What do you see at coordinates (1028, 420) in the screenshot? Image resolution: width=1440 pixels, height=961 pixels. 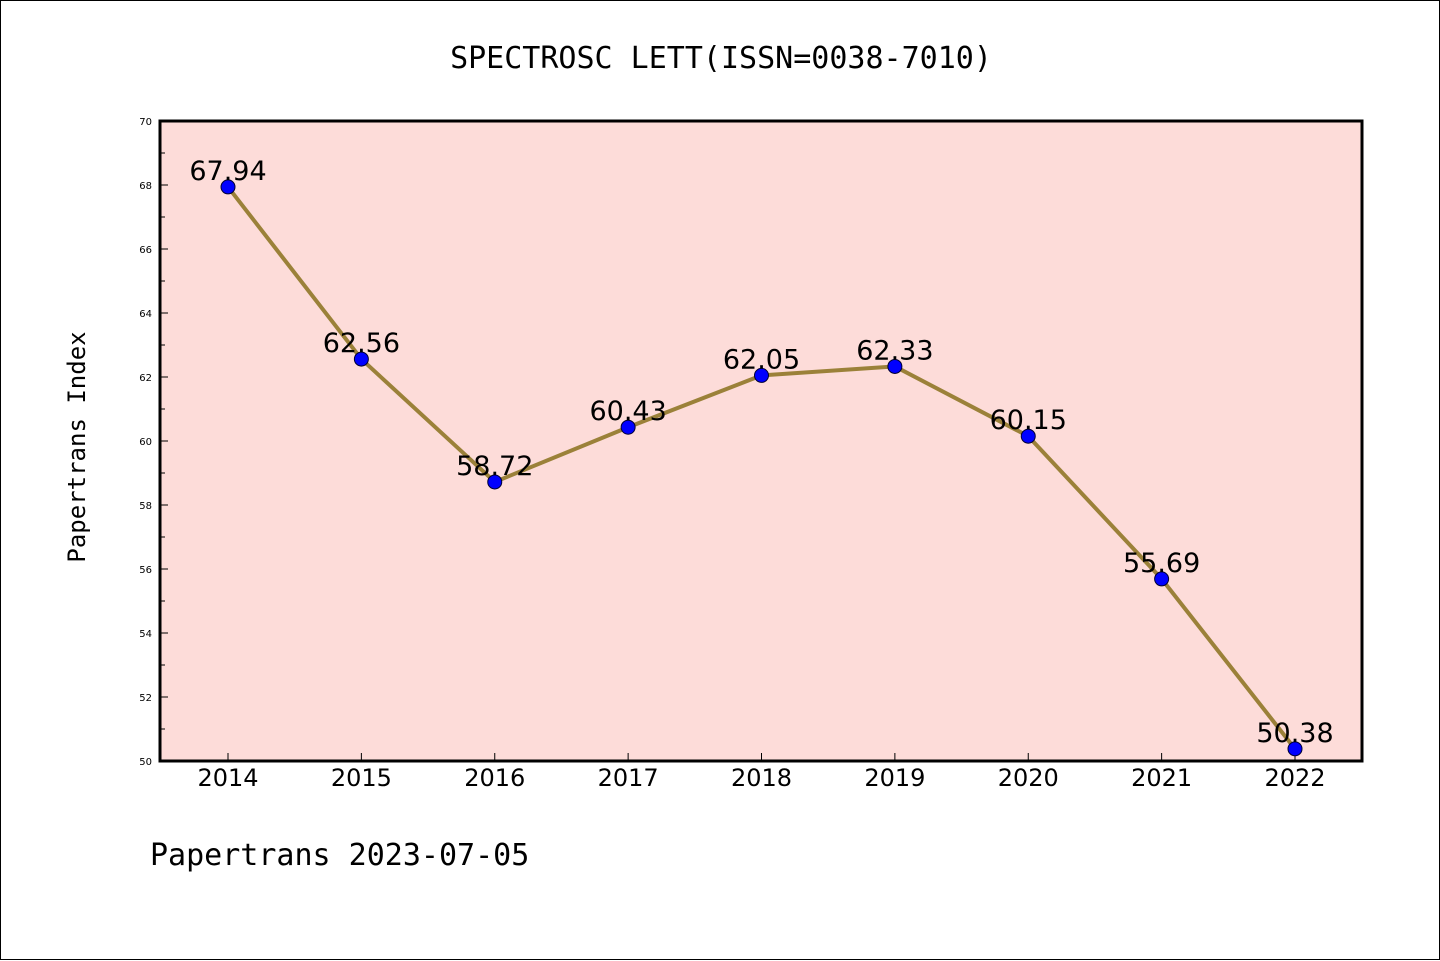 I see `data-label: 60.15` at bounding box center [1028, 420].